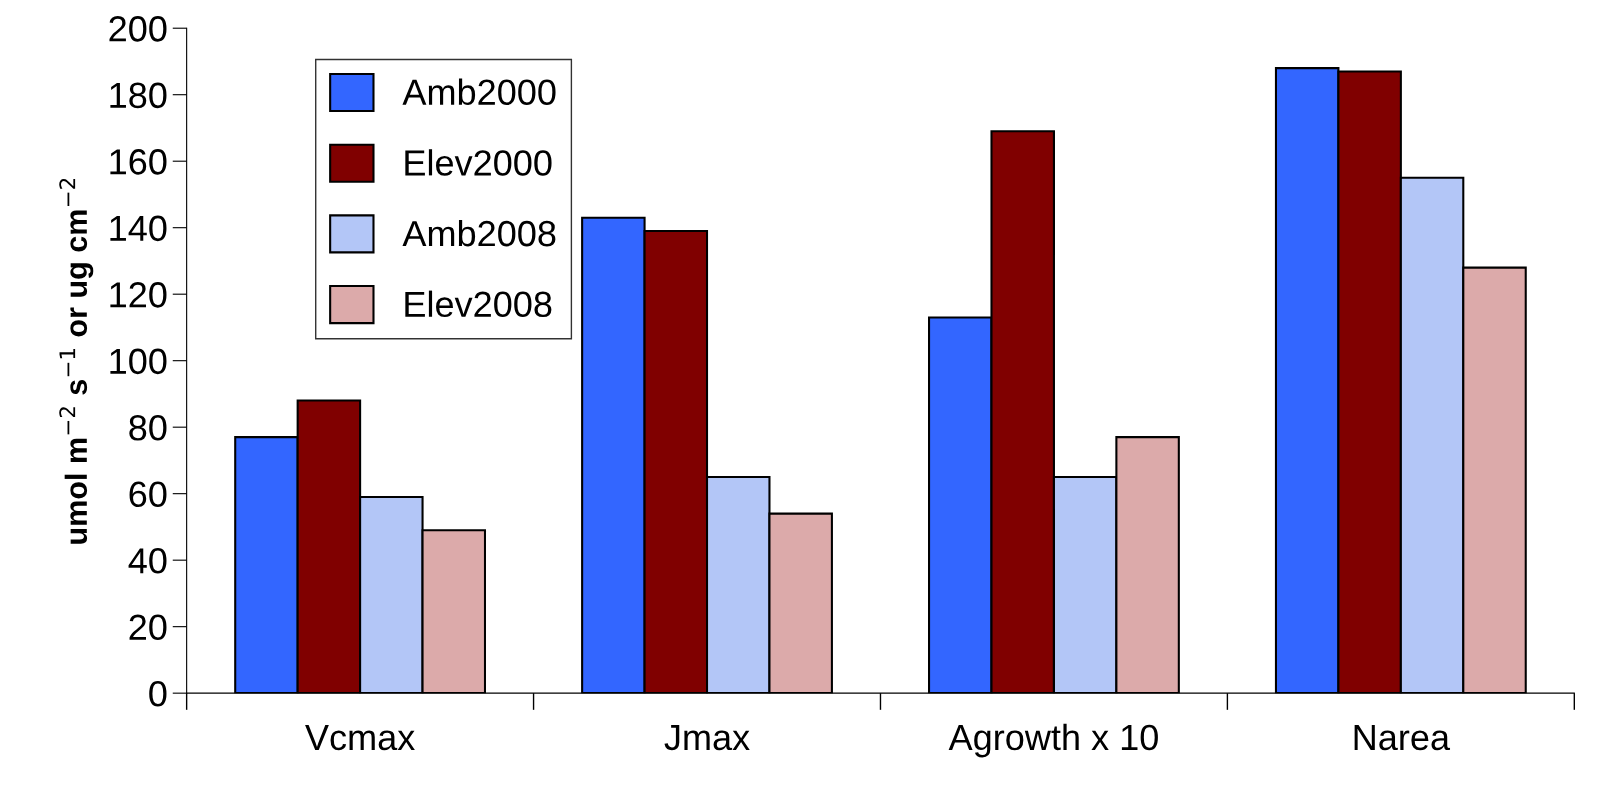 Image resolution: width=1623 pixels, height=806 pixels. I want to click on y-tick-label: 120, so click(138, 295).